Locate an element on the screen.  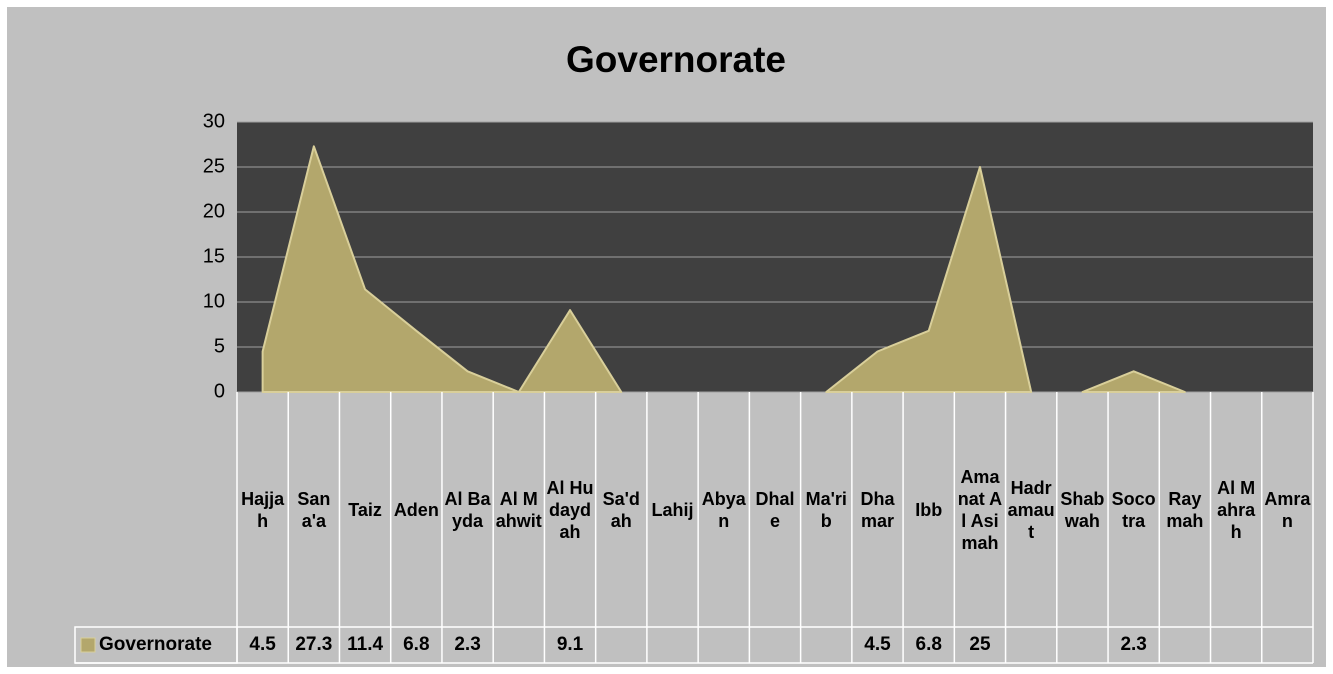
x-category-cell: Abyan is located at coordinates (723, 509).